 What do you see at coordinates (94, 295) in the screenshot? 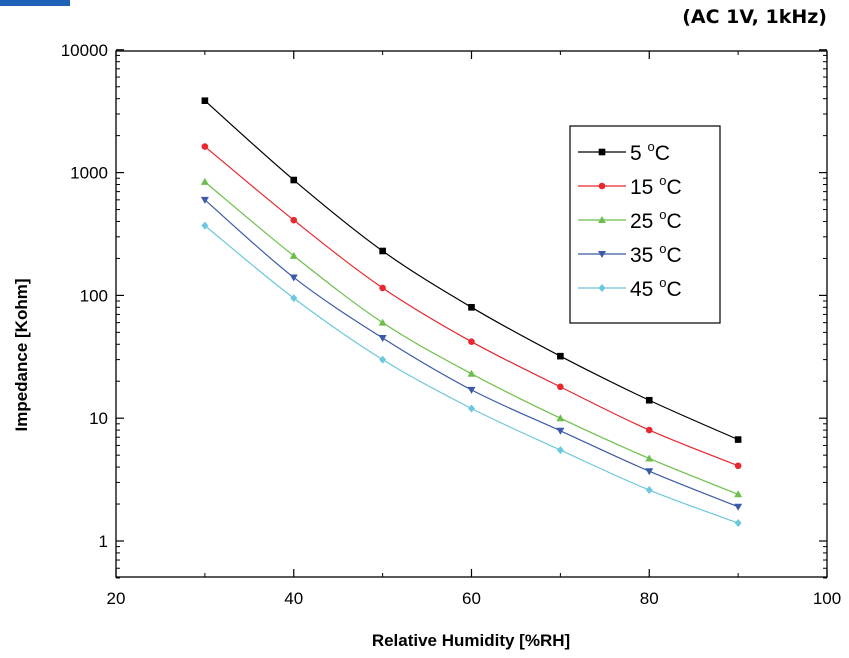
I see `y-tick-label: 100` at bounding box center [94, 295].